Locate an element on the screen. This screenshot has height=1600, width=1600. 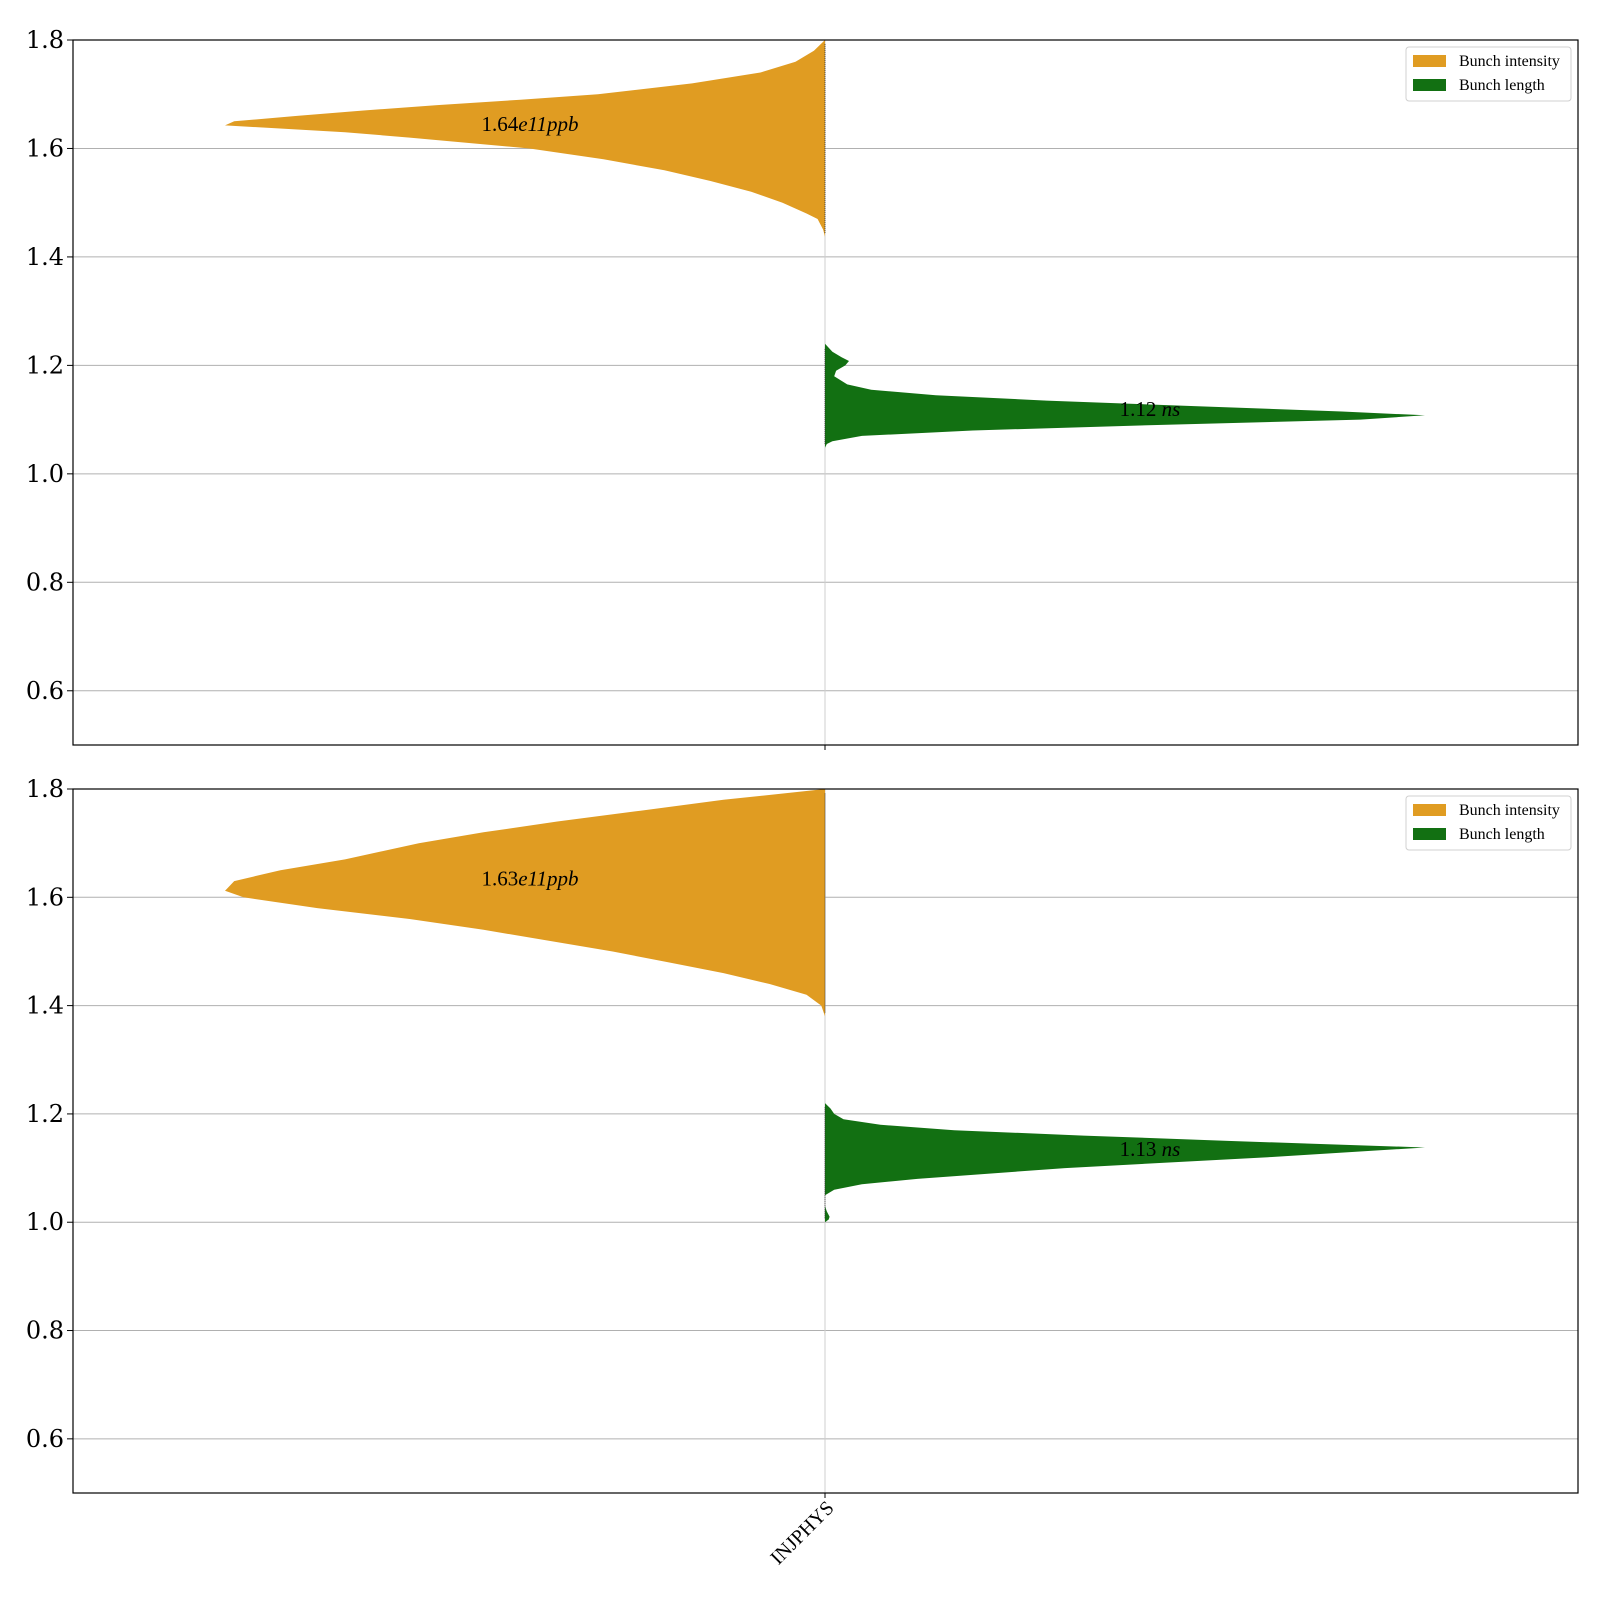
median-value: 1.13 is located at coordinates (1138, 1149).